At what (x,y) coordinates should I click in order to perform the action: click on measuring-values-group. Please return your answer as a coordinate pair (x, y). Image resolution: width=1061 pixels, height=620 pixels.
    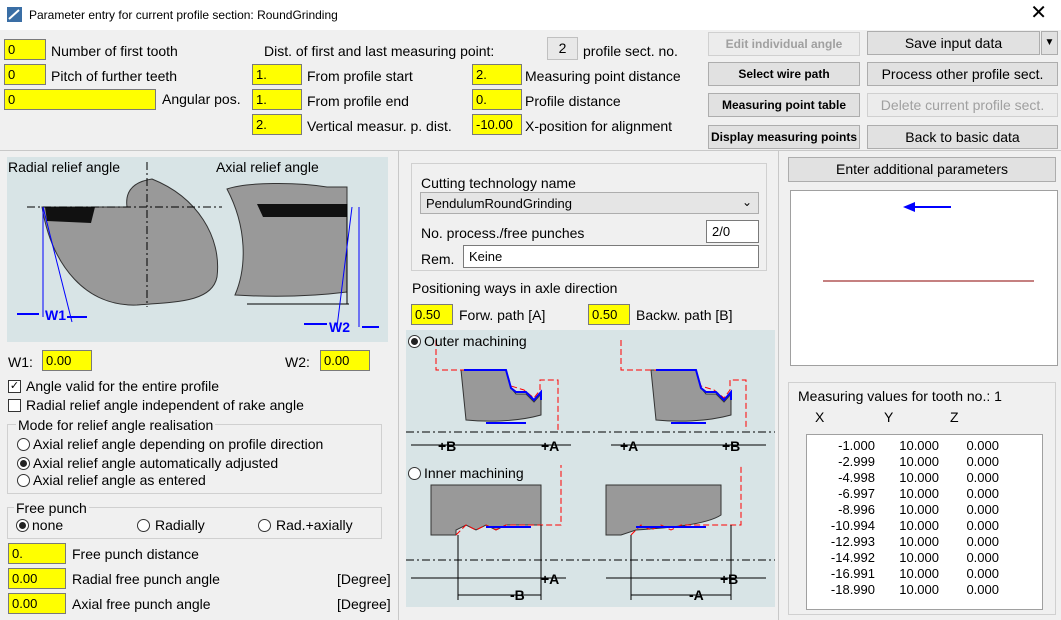
    Looking at the image, I should click on (922, 498).